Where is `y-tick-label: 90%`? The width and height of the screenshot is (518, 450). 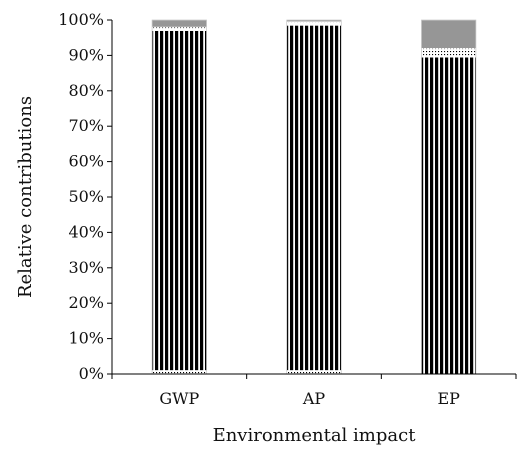 y-tick-label: 90% is located at coordinates (86, 54).